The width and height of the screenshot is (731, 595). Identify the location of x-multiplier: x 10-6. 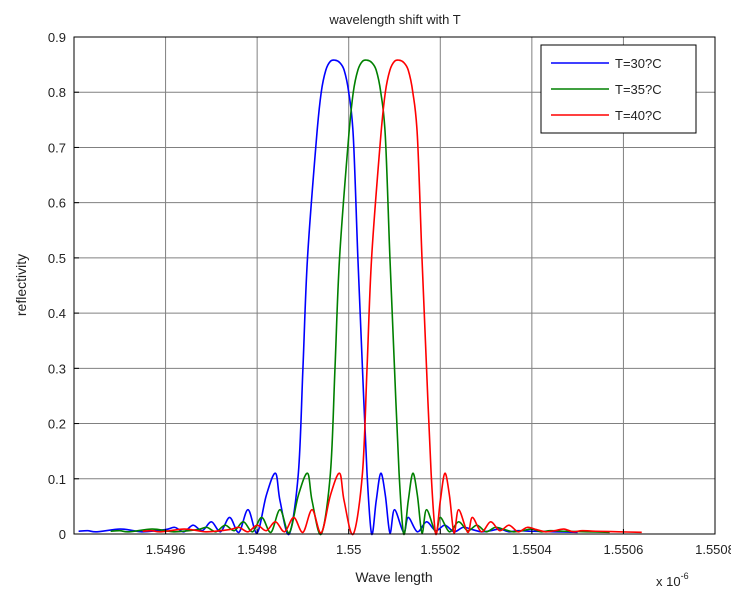
(672, 580).